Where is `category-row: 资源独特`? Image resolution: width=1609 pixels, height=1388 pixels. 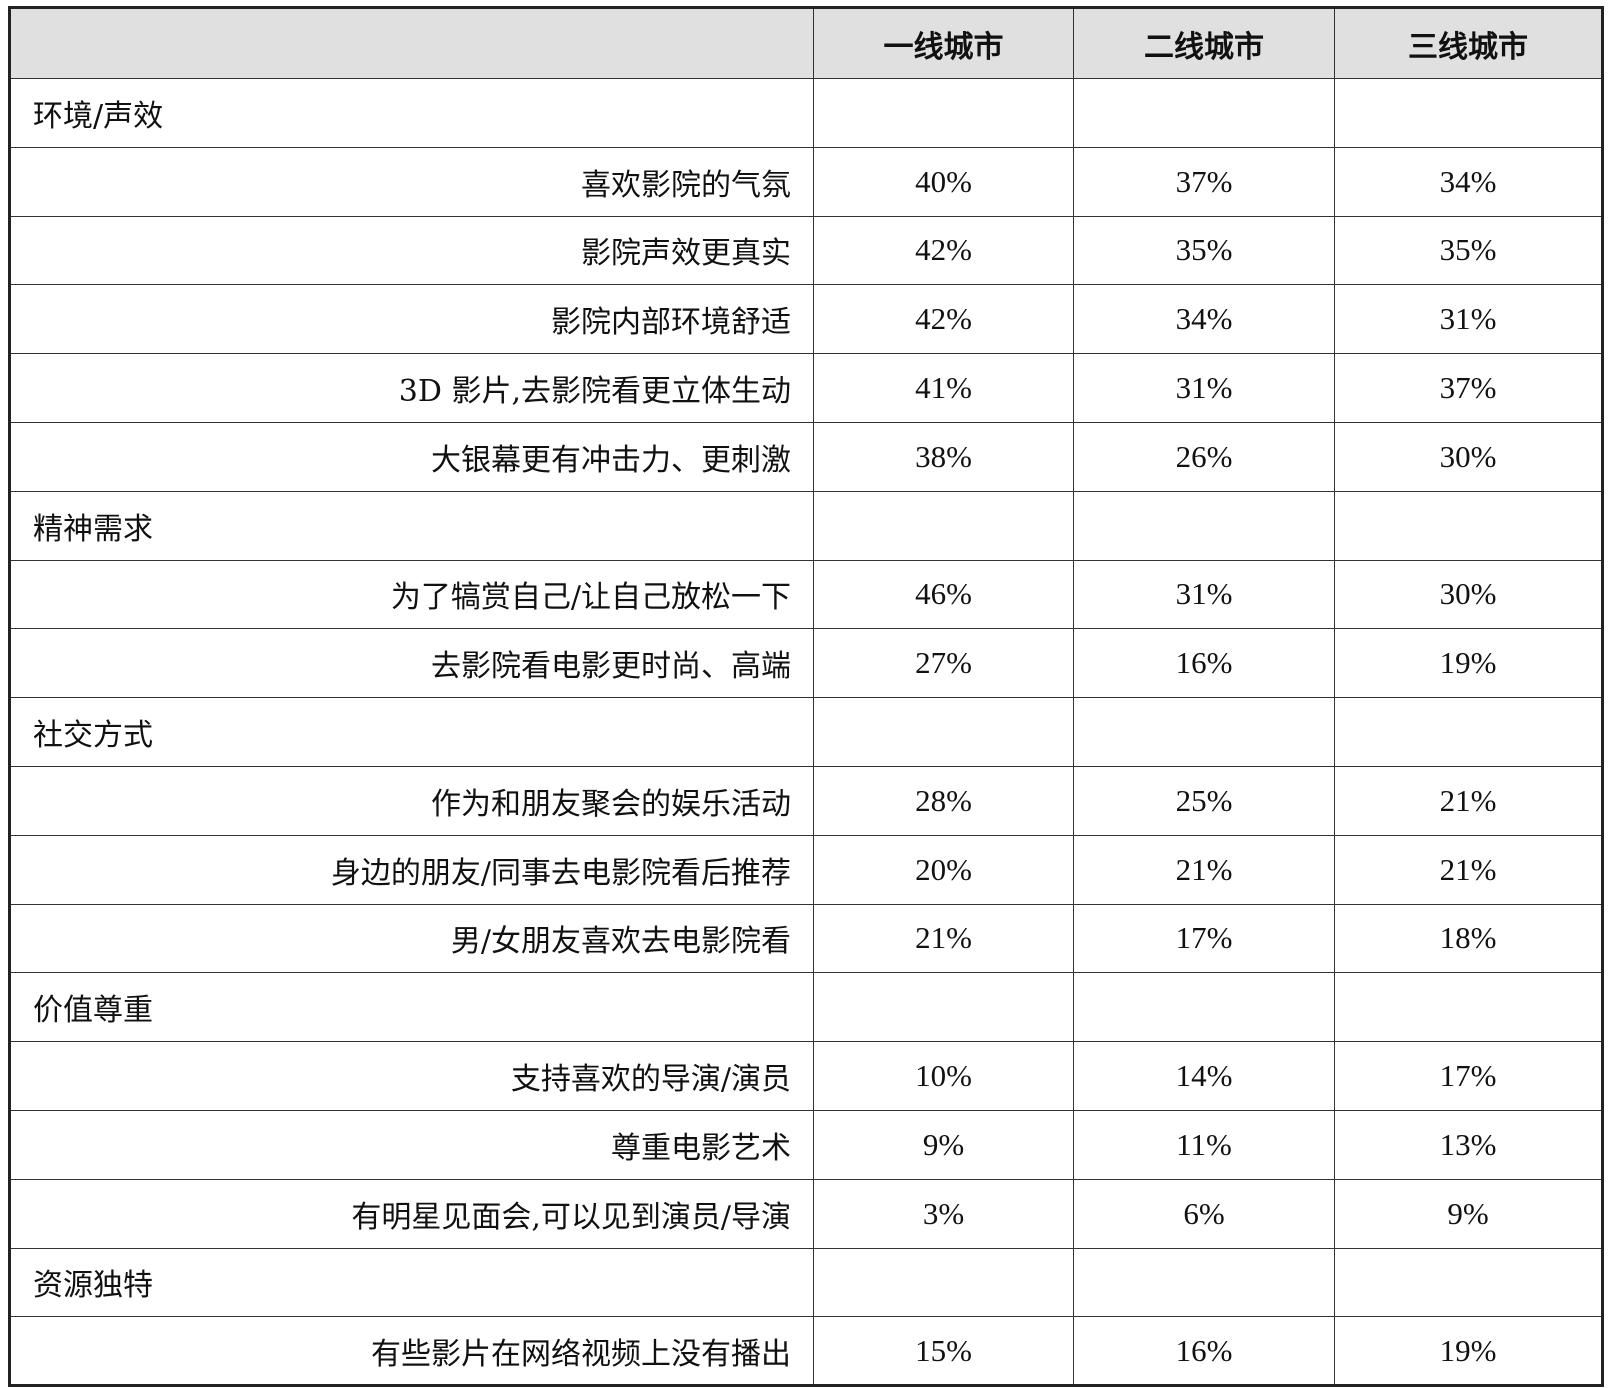 category-row: 资源独特 is located at coordinates (806, 1282).